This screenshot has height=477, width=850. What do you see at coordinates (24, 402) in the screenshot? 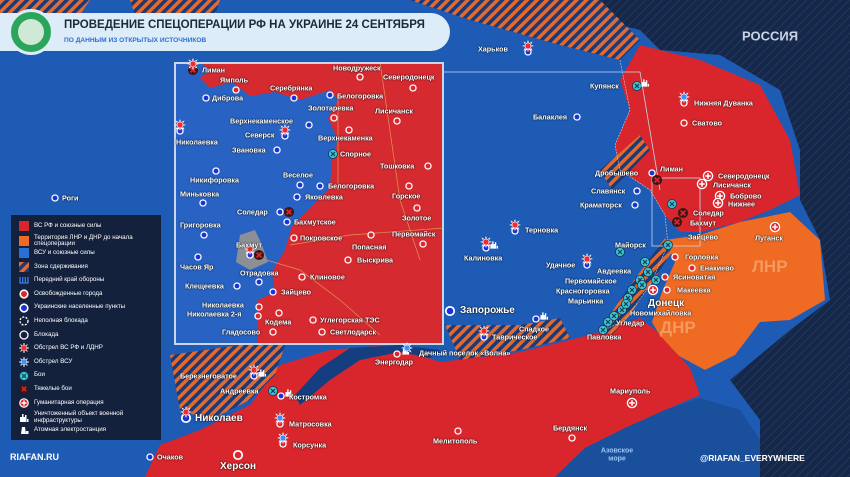
I see `humanitarian-icon` at bounding box center [24, 402].